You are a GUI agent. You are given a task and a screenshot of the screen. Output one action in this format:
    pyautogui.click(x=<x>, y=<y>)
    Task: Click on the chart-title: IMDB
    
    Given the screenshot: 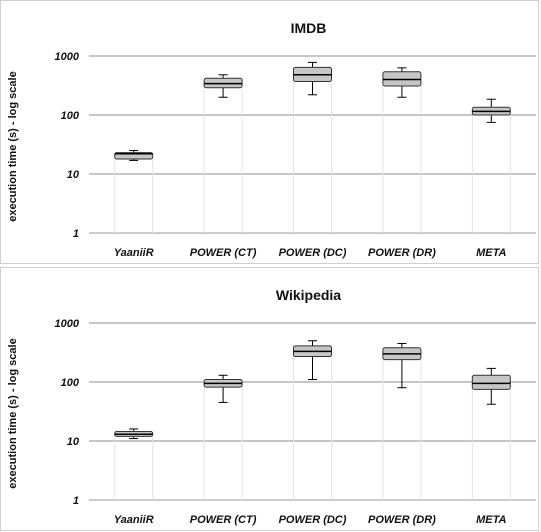 What is the action you would take?
    pyautogui.click(x=309, y=28)
    